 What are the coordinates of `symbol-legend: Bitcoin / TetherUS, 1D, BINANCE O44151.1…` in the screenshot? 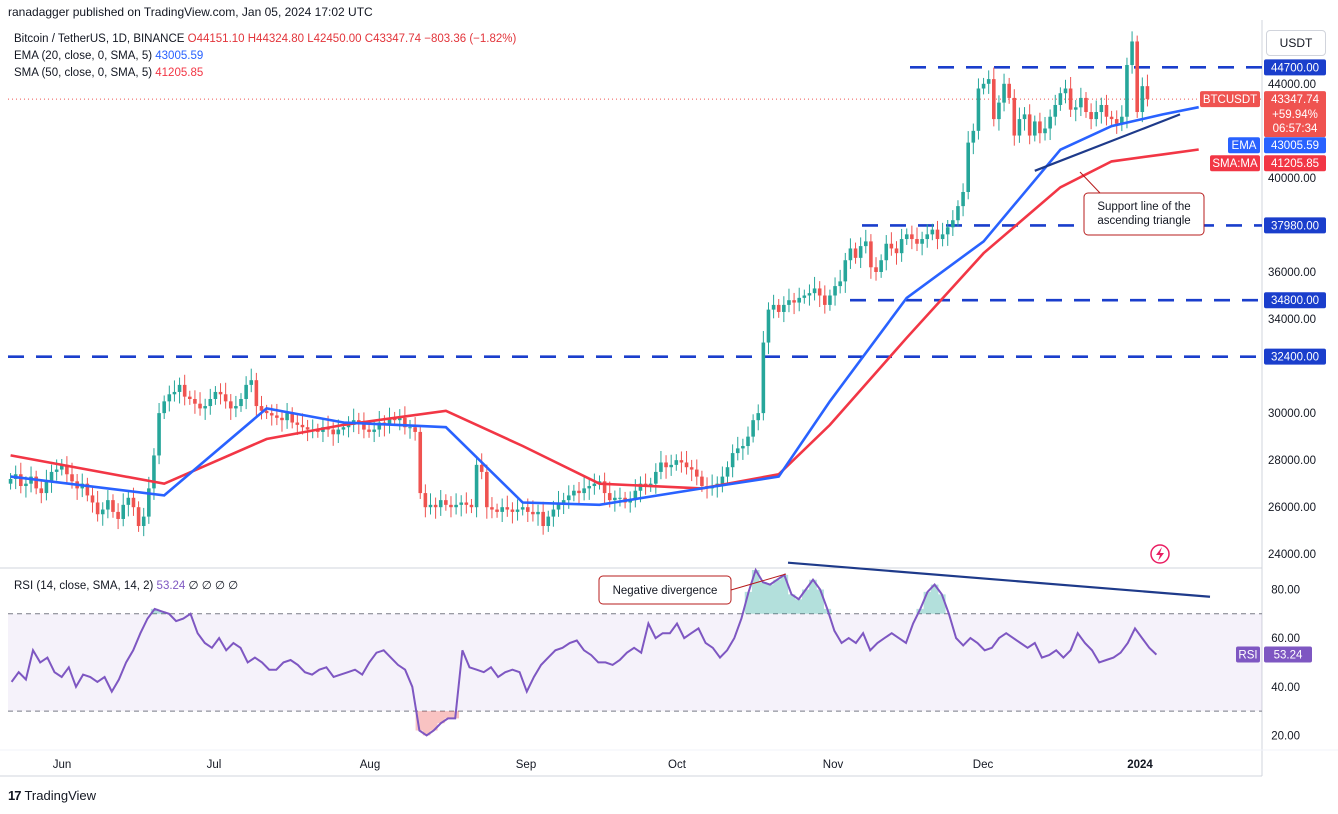 It's located at (265, 39).